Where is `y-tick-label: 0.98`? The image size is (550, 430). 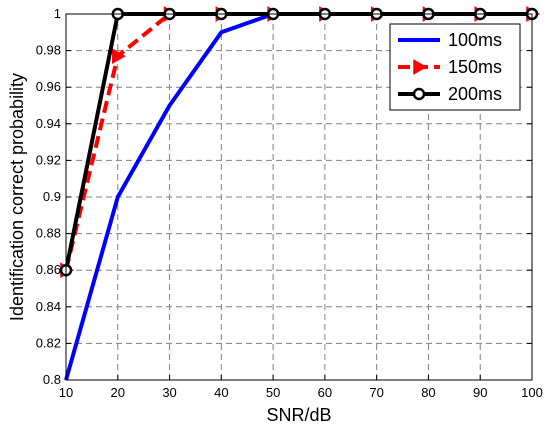
y-tick-label: 0.98 is located at coordinates (48, 50).